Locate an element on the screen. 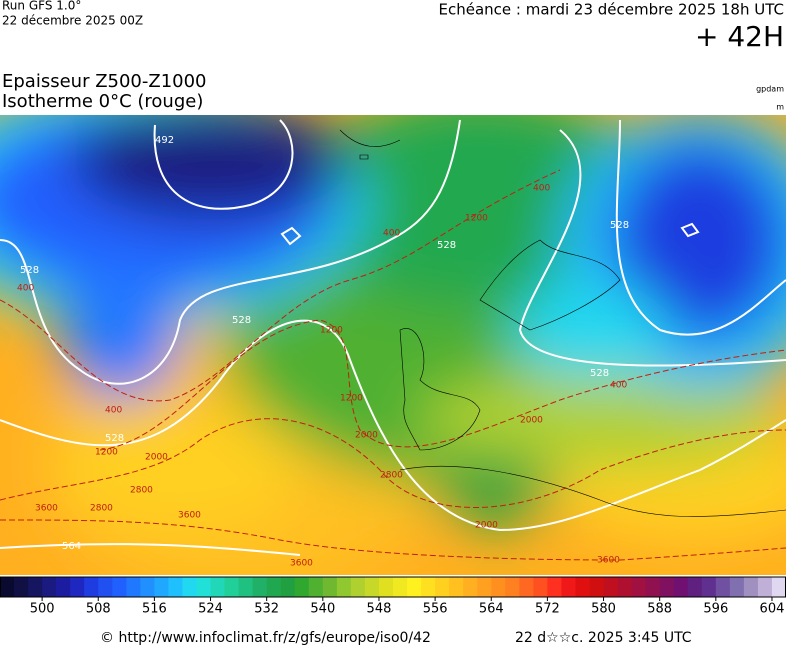 This screenshot has height=648, width=786. colorbar-label: 604 is located at coordinates (772, 609).